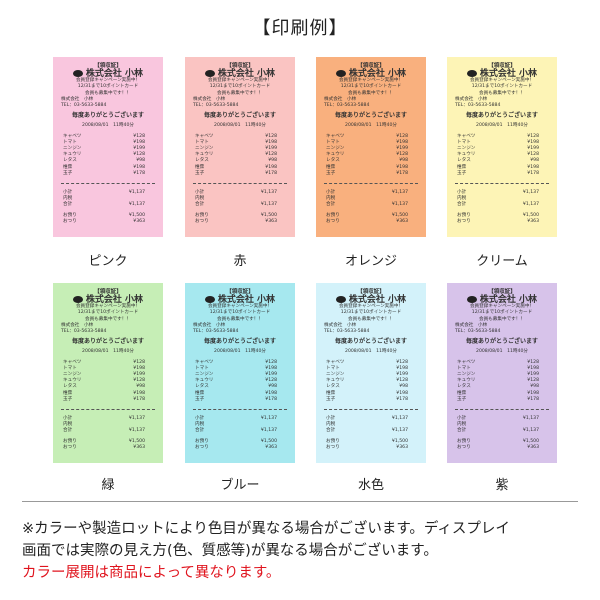  I want to click on item-name: トマト, so click(464, 142).